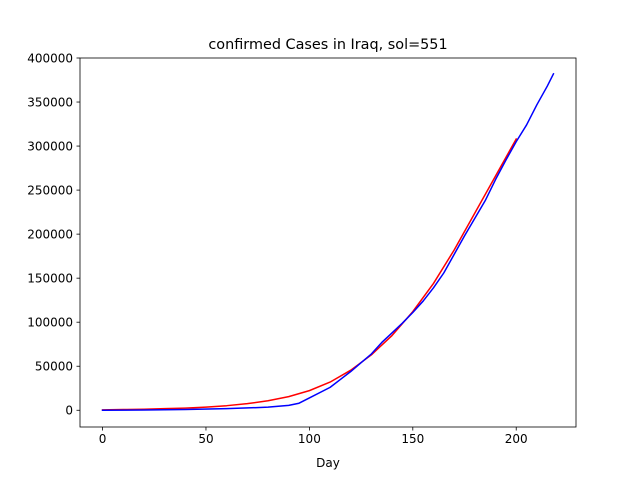  What do you see at coordinates (309, 439) in the screenshot?
I see `x-tick-label: 100` at bounding box center [309, 439].